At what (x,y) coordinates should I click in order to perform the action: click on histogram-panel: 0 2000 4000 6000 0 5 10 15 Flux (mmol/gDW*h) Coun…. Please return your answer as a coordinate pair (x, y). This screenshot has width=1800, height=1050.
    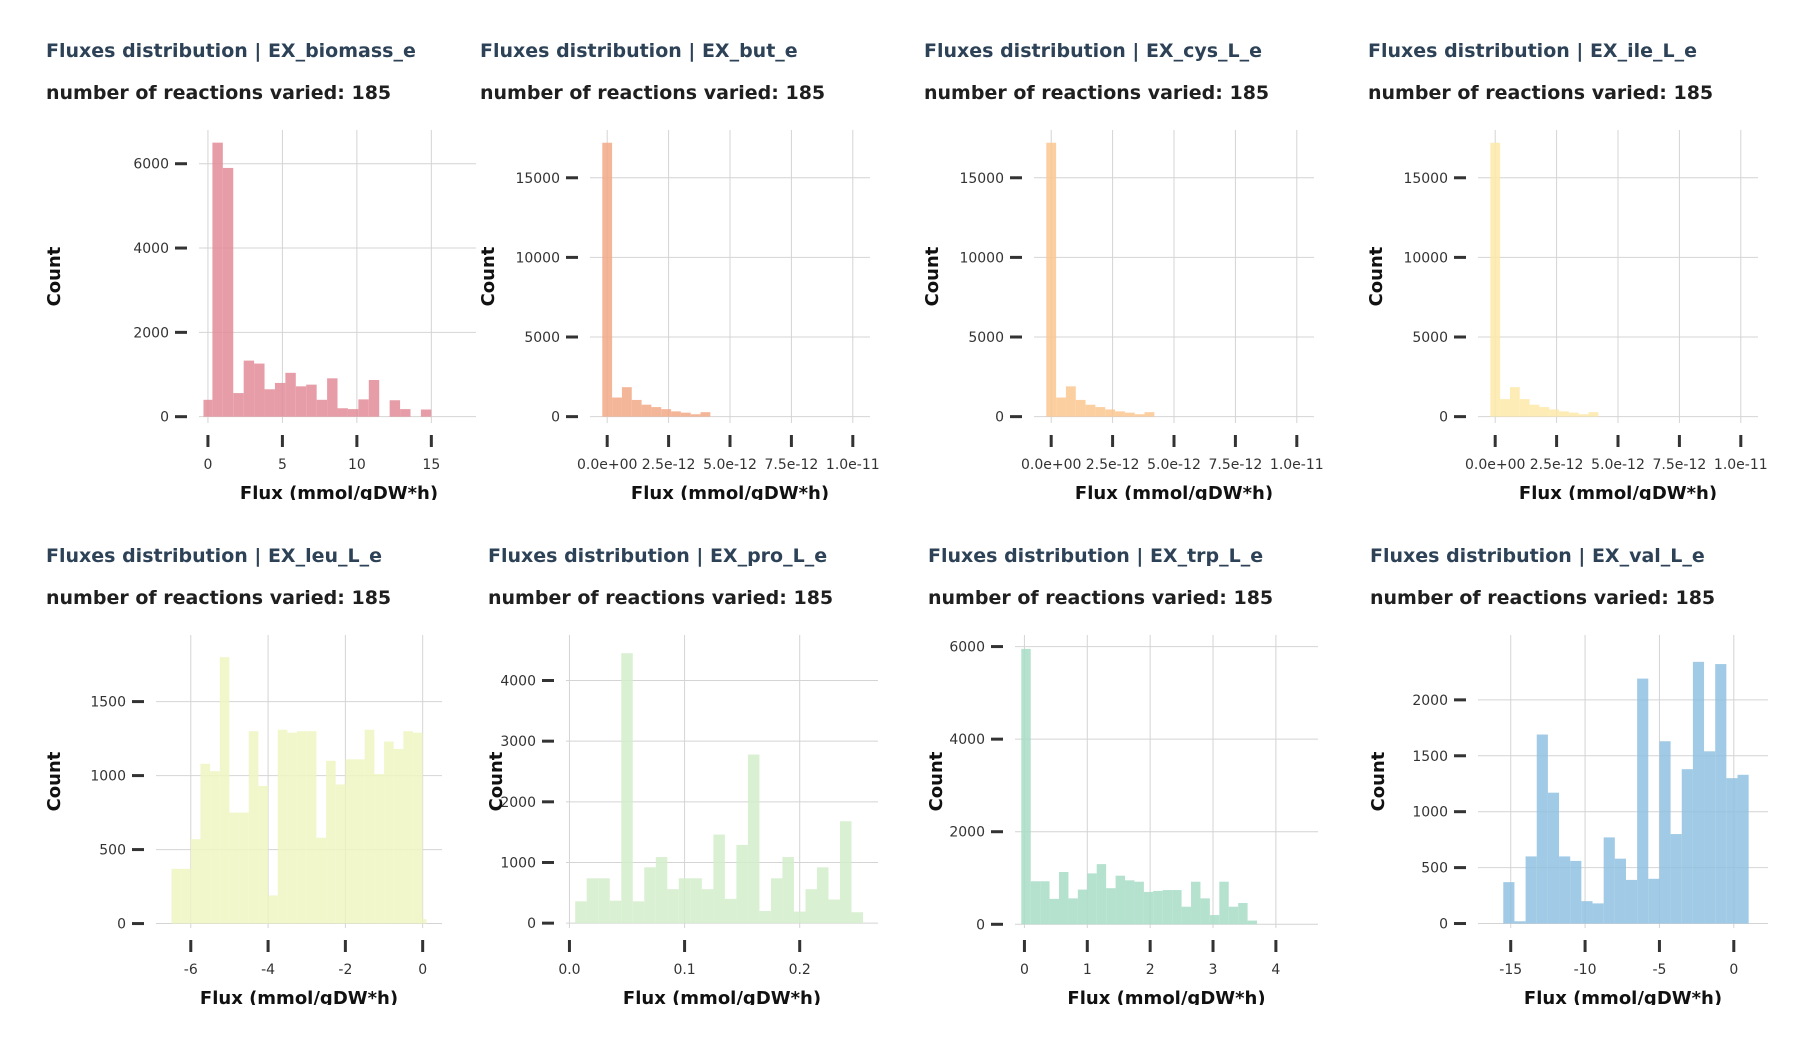
    Looking at the image, I should click on (261, 250).